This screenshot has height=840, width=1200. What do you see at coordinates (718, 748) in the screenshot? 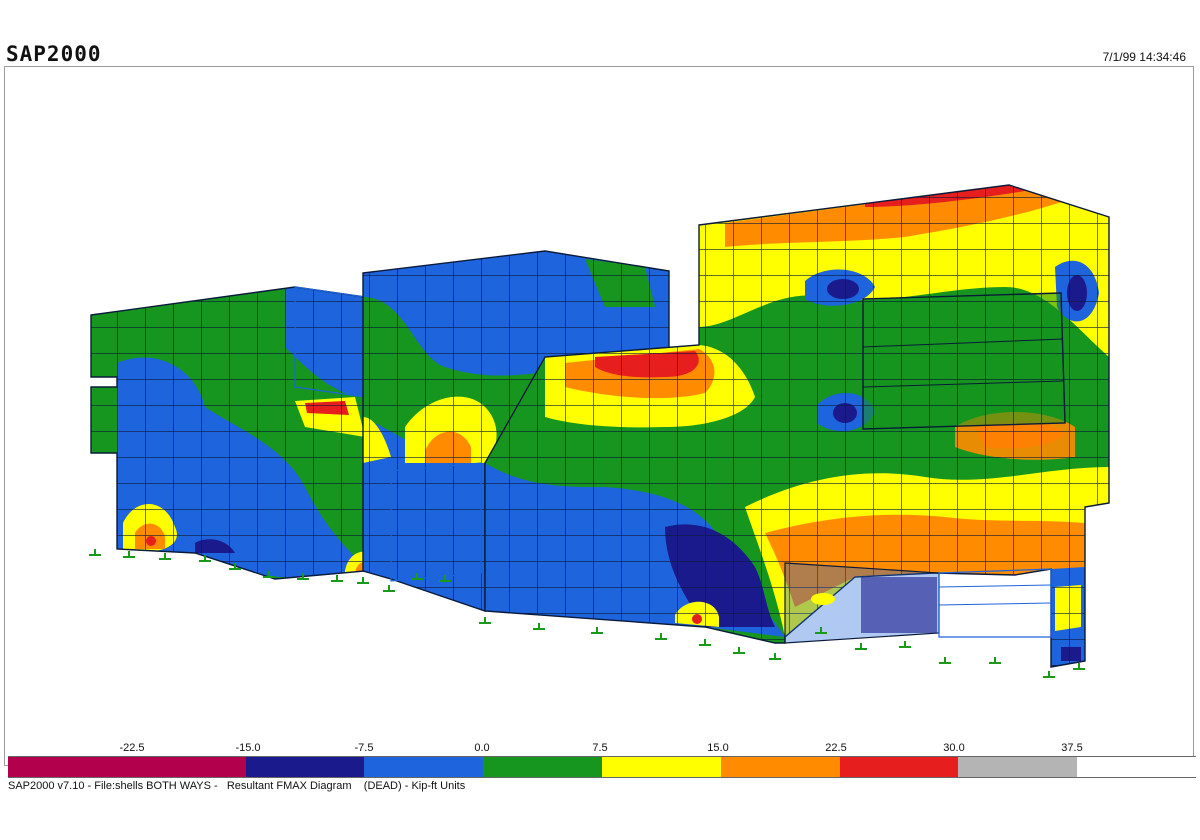
I see `legend-tick-label: 15.0` at bounding box center [718, 748].